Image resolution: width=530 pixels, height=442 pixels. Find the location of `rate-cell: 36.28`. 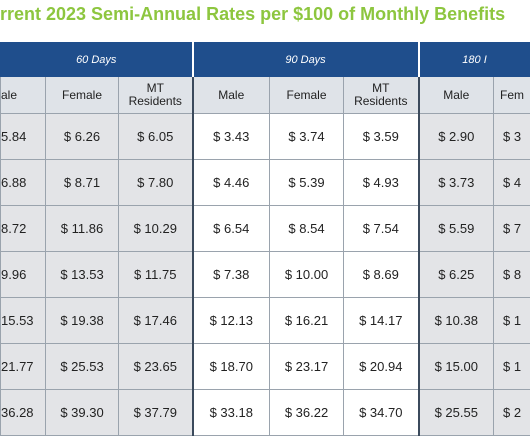

rate-cell: 36.28 is located at coordinates (23, 412).